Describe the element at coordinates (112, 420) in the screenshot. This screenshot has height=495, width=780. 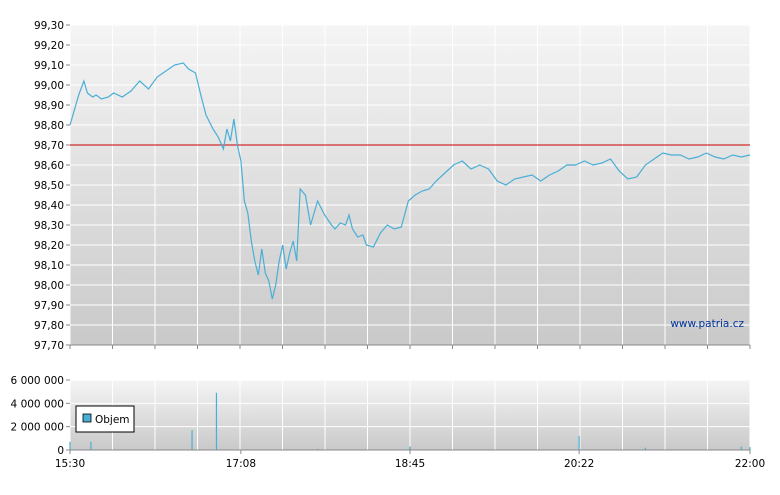
I see `legend-label-objem: Objem` at that location.